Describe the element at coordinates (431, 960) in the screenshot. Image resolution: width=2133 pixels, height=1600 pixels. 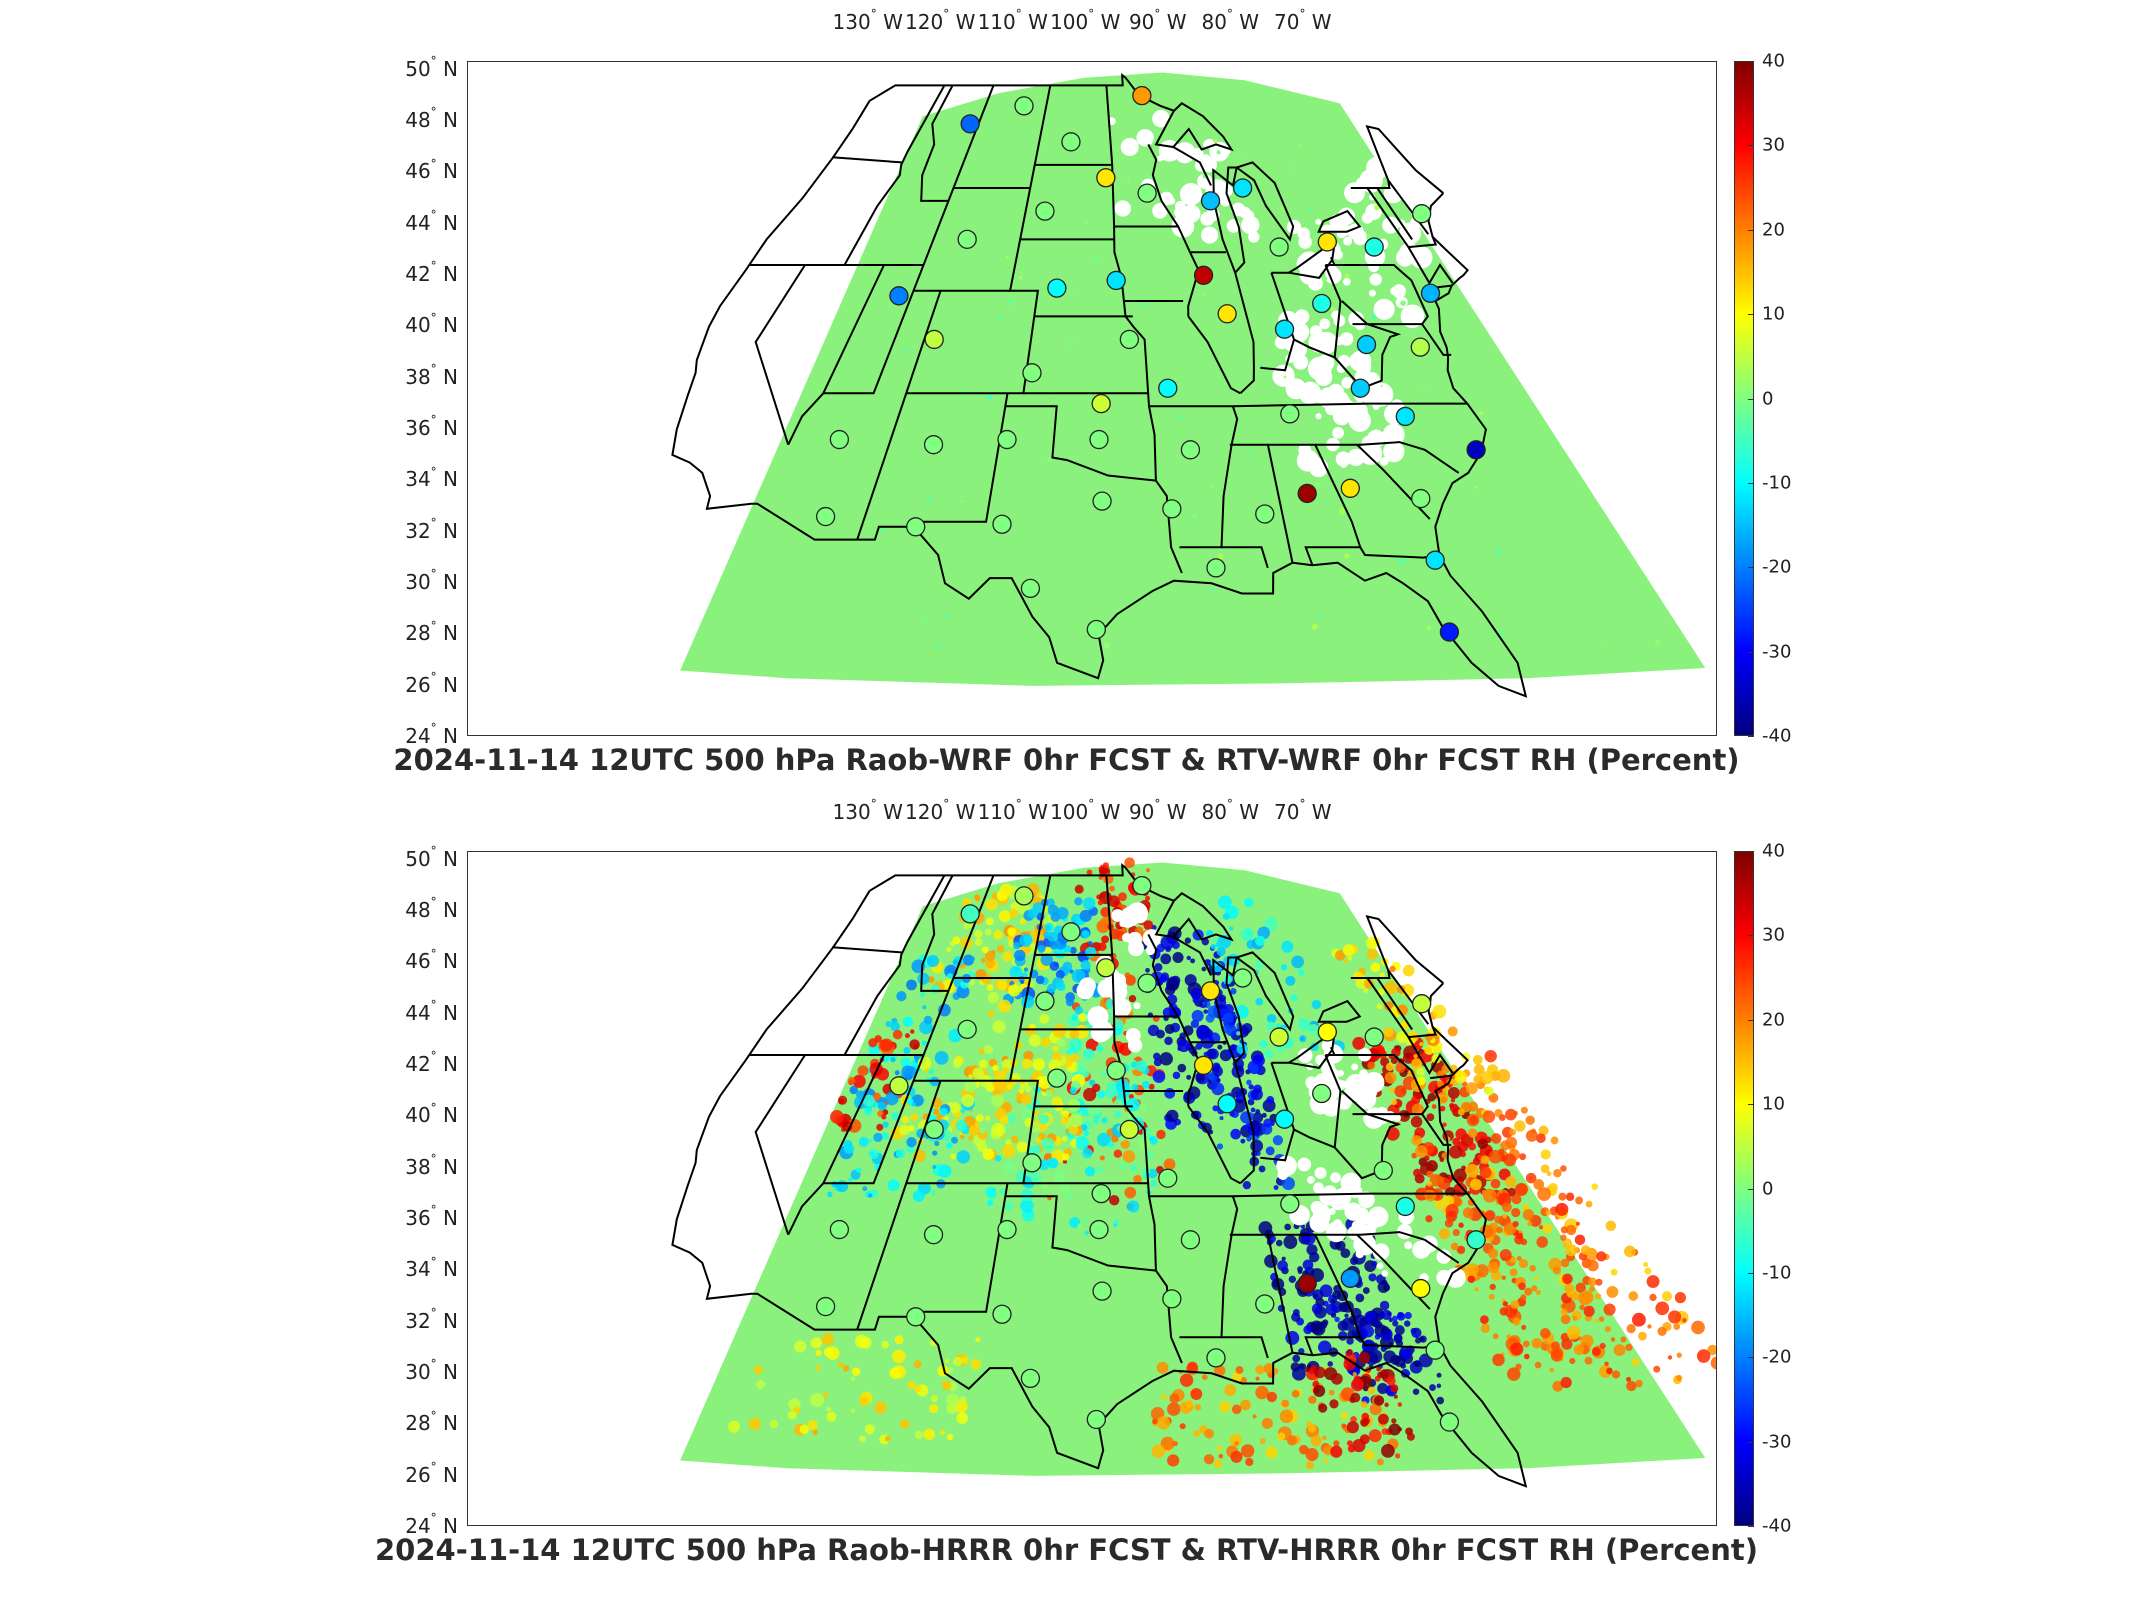
I see `lat-tick-label: 46° N` at that location.